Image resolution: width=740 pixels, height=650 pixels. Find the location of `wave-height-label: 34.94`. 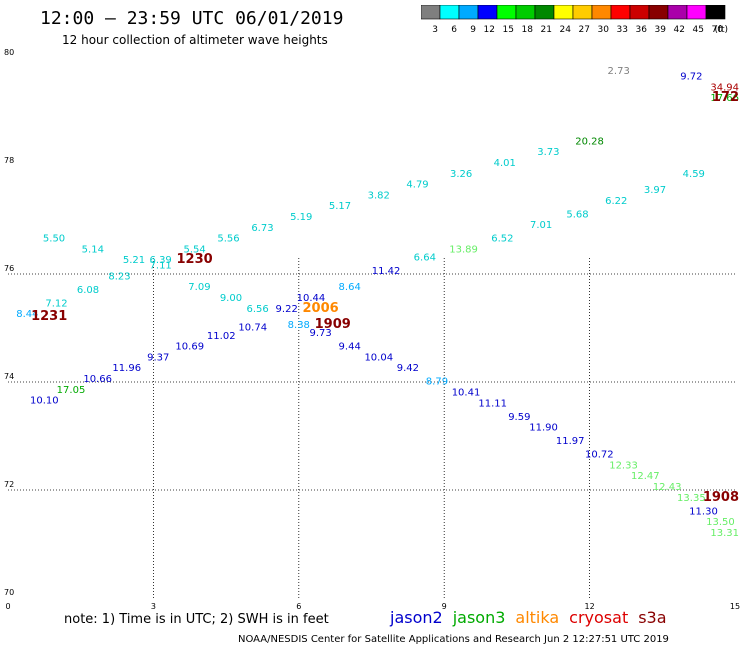

wave-height-label: 34.94 is located at coordinates (724, 87).